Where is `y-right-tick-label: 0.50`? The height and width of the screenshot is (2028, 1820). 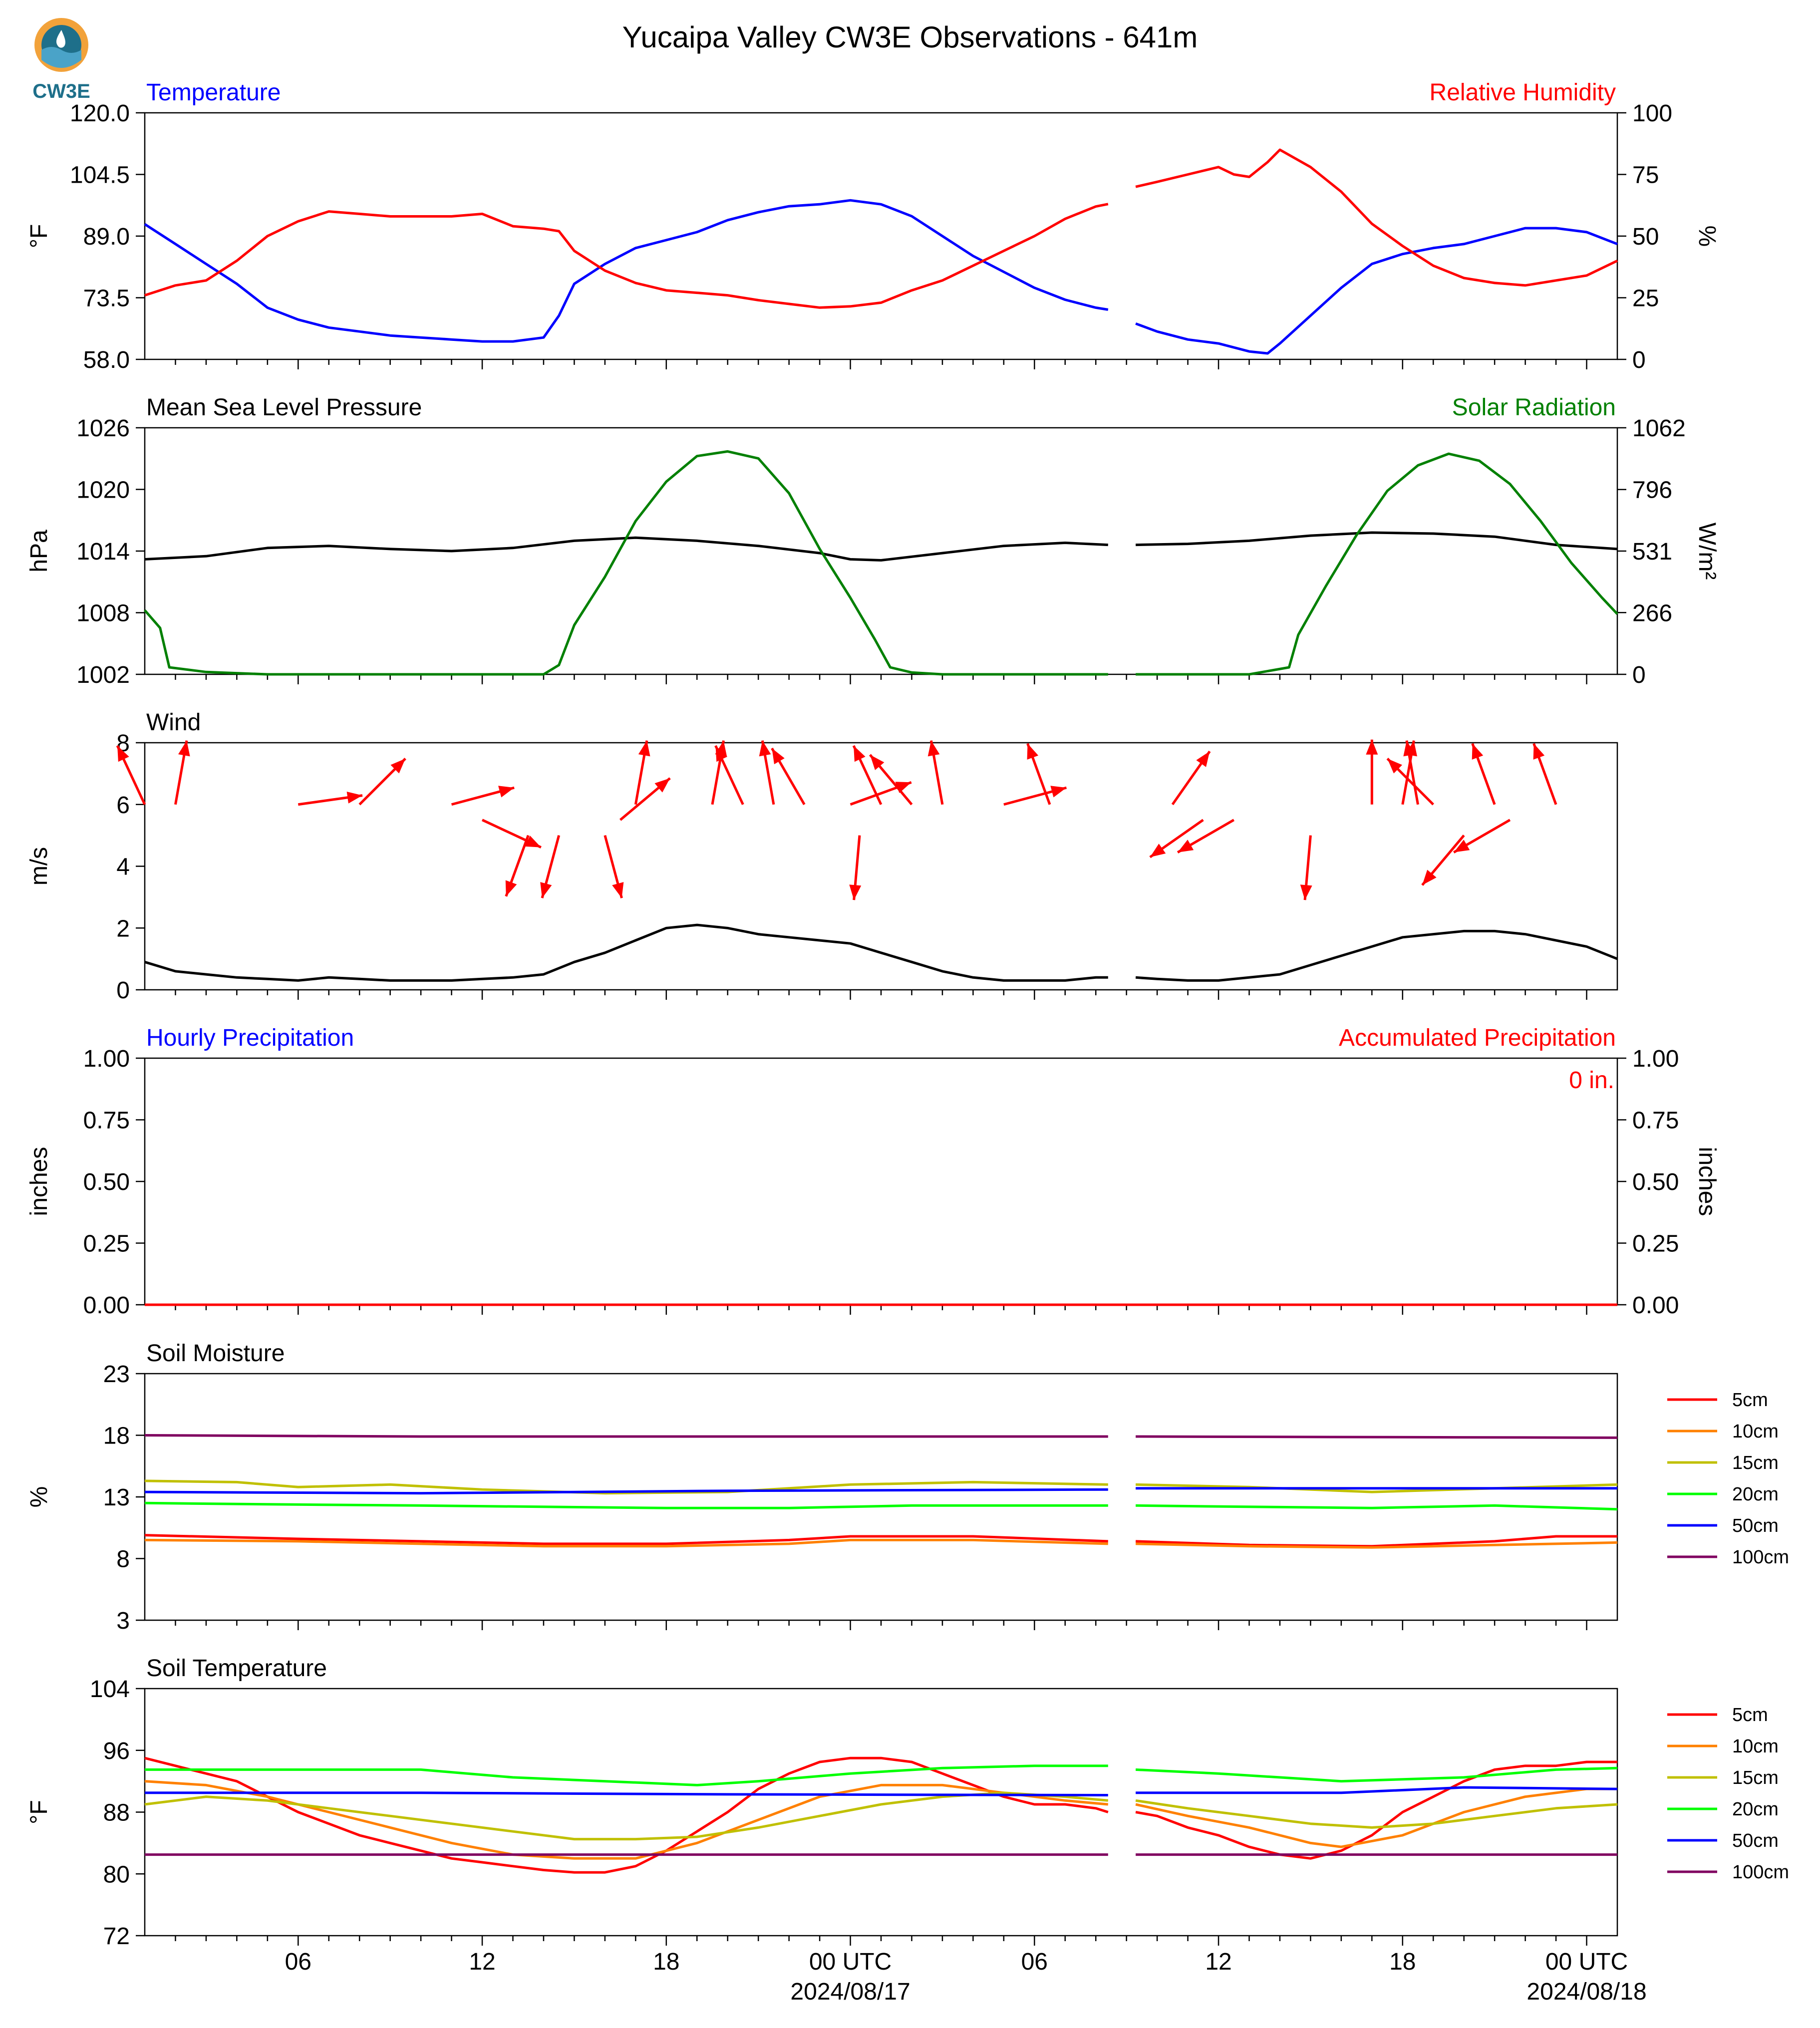
y-right-tick-label: 0.50 is located at coordinates (1655, 1182).